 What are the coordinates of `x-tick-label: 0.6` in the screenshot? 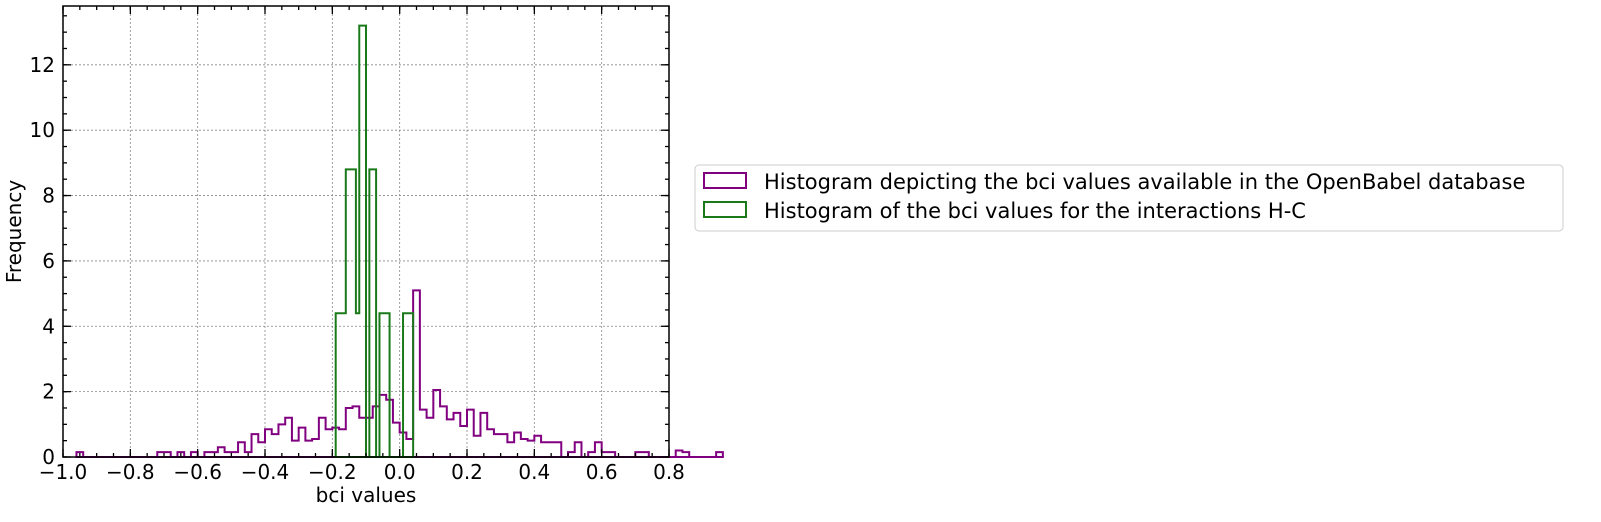 It's located at (602, 472).